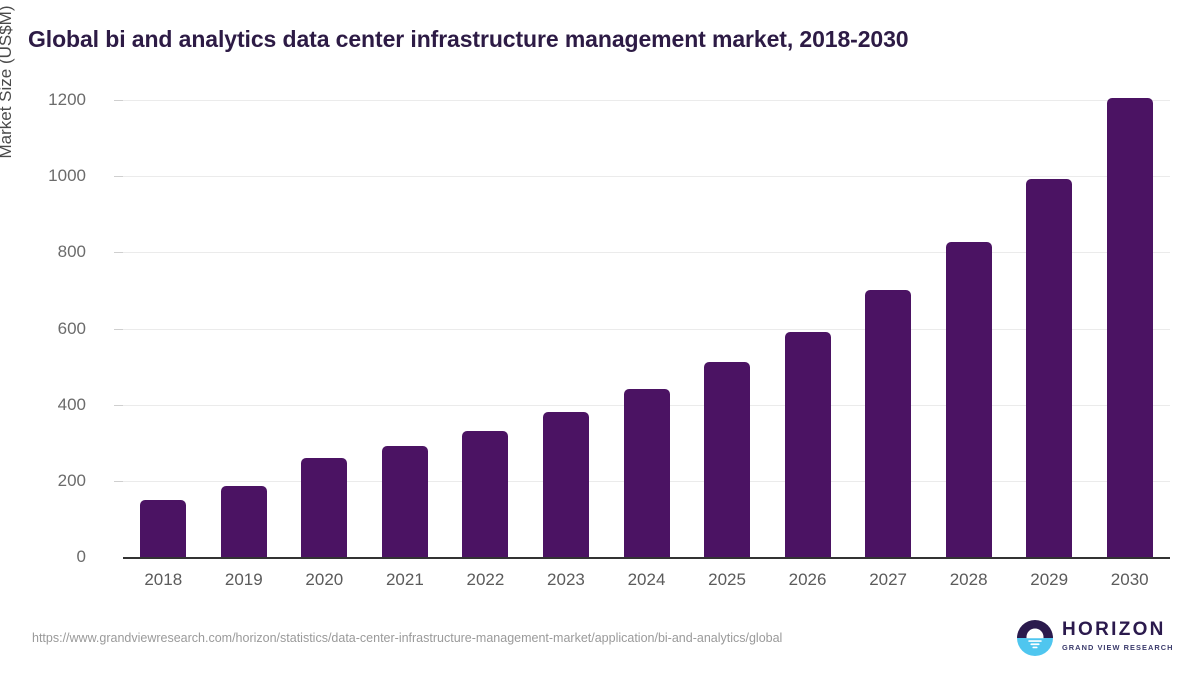 Image resolution: width=1200 pixels, height=675 pixels. What do you see at coordinates (807, 579) in the screenshot?
I see `x-axis-tick-label: 2026` at bounding box center [807, 579].